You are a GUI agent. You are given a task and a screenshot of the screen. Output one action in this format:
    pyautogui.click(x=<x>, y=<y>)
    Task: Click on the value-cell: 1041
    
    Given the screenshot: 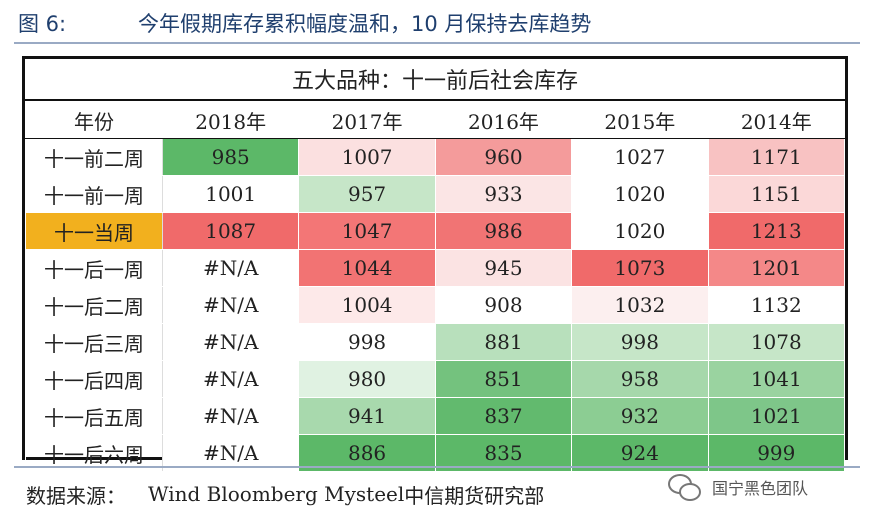 What is the action you would take?
    pyautogui.click(x=776, y=379)
    